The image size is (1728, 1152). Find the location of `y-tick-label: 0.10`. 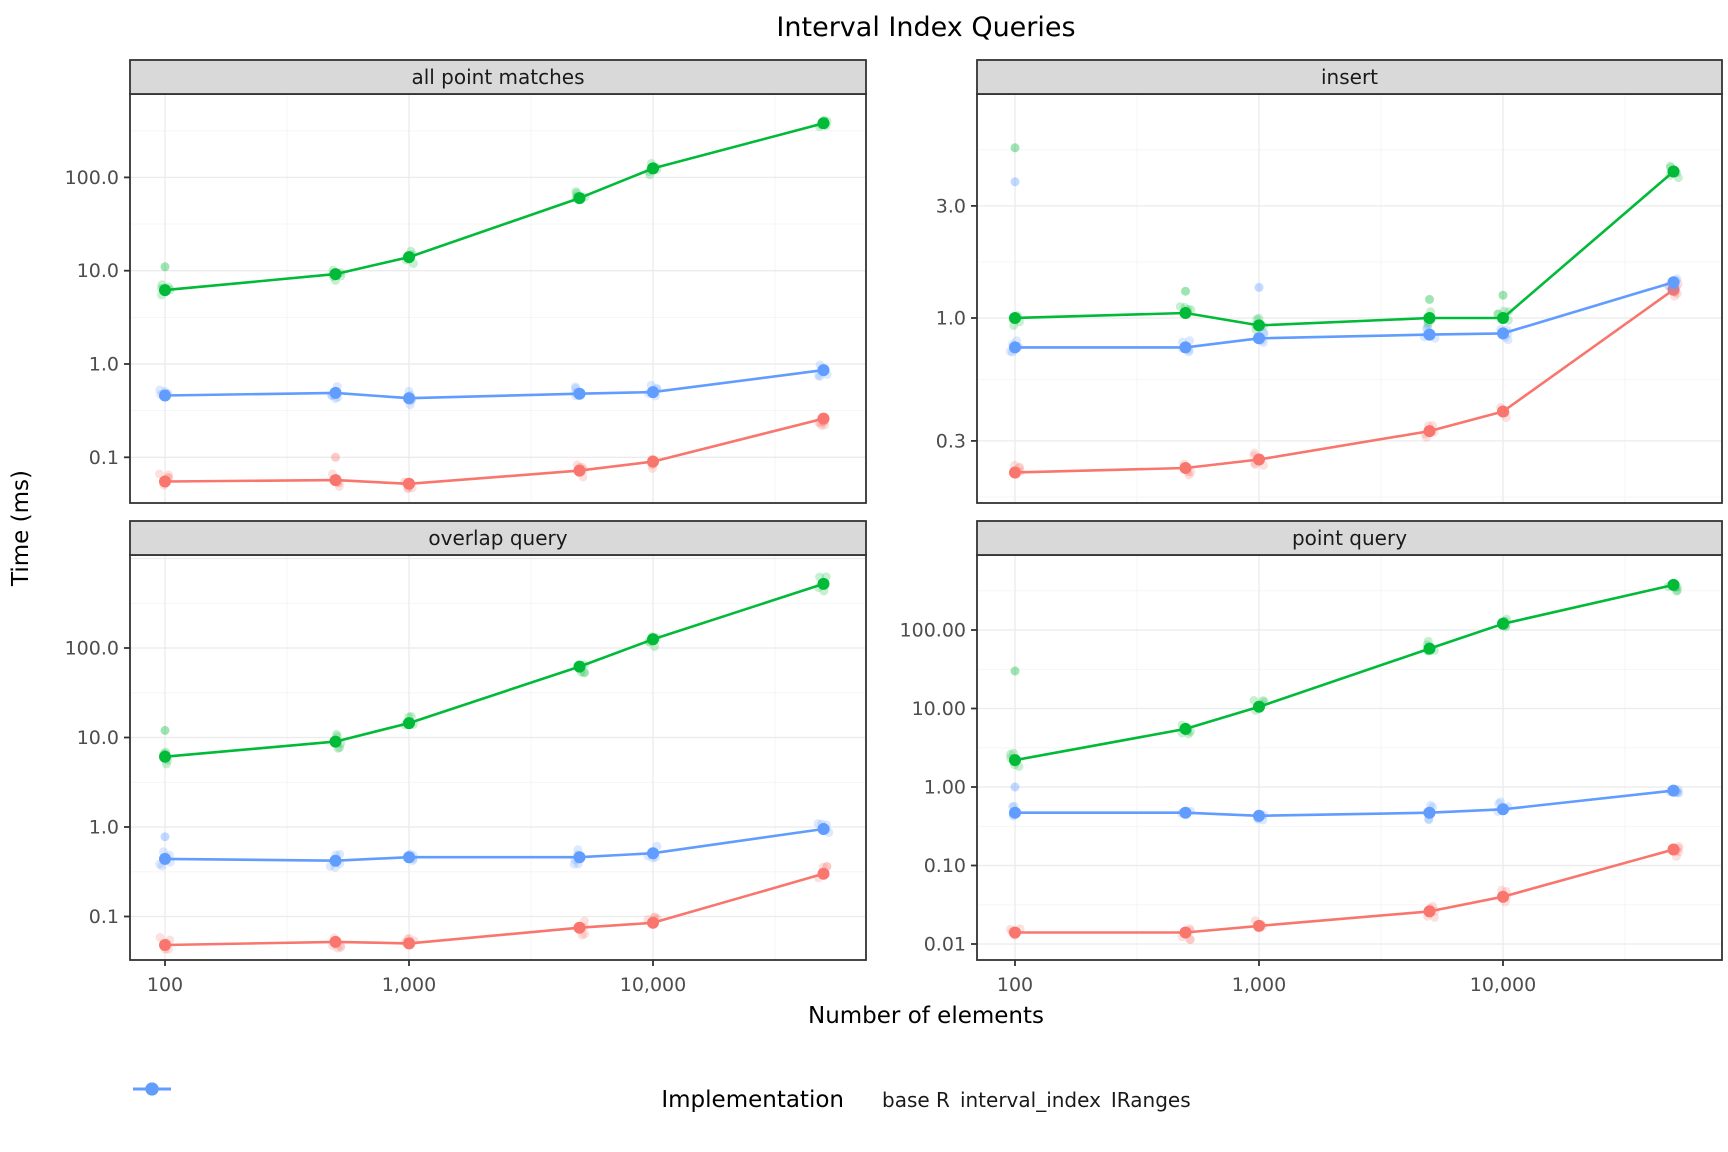

y-tick-label: 0.10 is located at coordinates (945, 866).